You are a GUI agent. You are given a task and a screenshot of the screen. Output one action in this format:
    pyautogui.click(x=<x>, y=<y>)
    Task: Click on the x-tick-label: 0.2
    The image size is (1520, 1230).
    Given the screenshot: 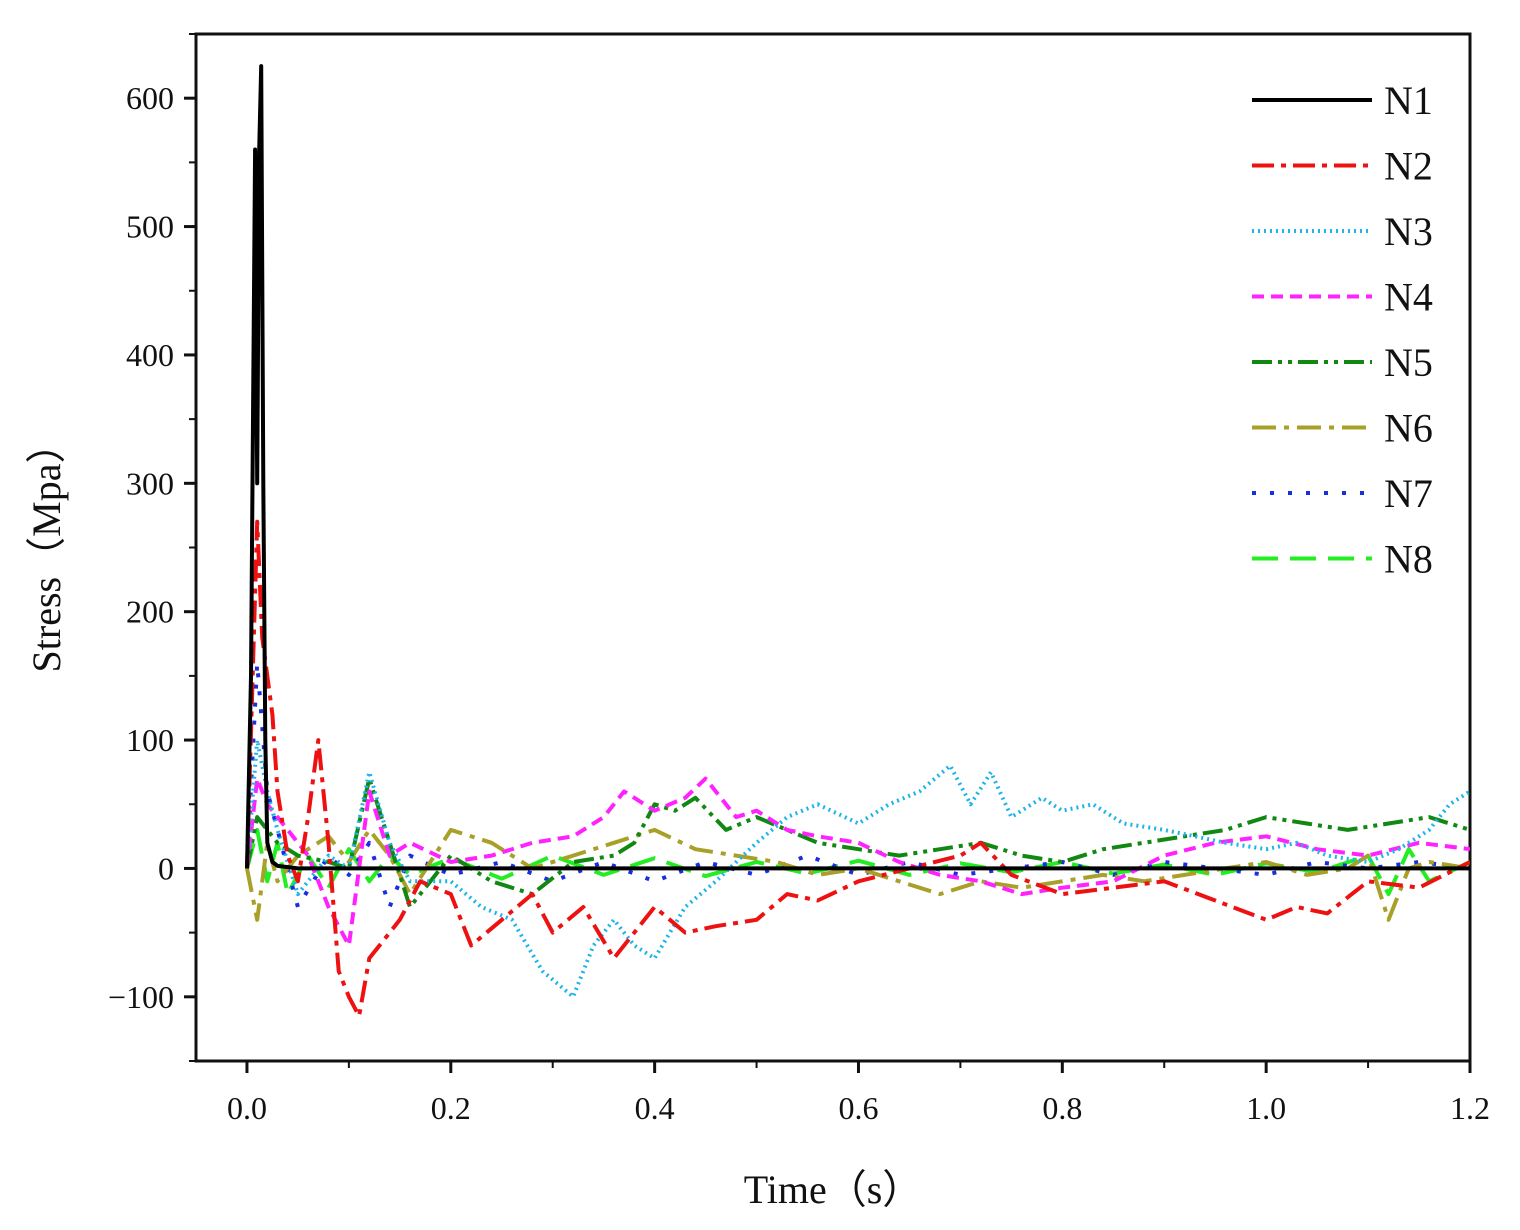 What is the action you would take?
    pyautogui.click(x=451, y=1108)
    